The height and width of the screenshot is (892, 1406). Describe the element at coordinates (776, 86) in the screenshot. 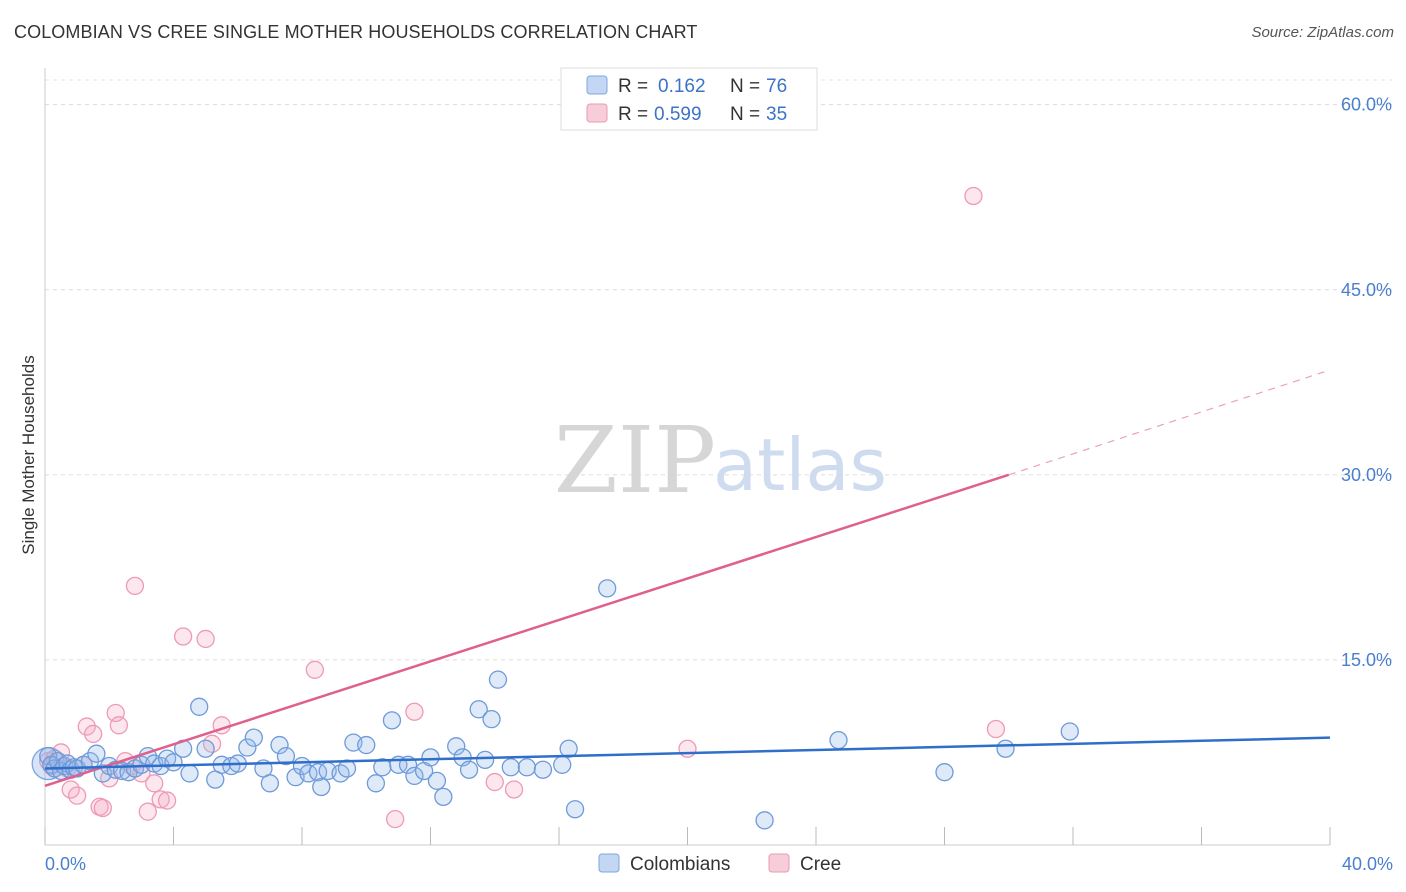

I see `legend-n-value: 76` at that location.